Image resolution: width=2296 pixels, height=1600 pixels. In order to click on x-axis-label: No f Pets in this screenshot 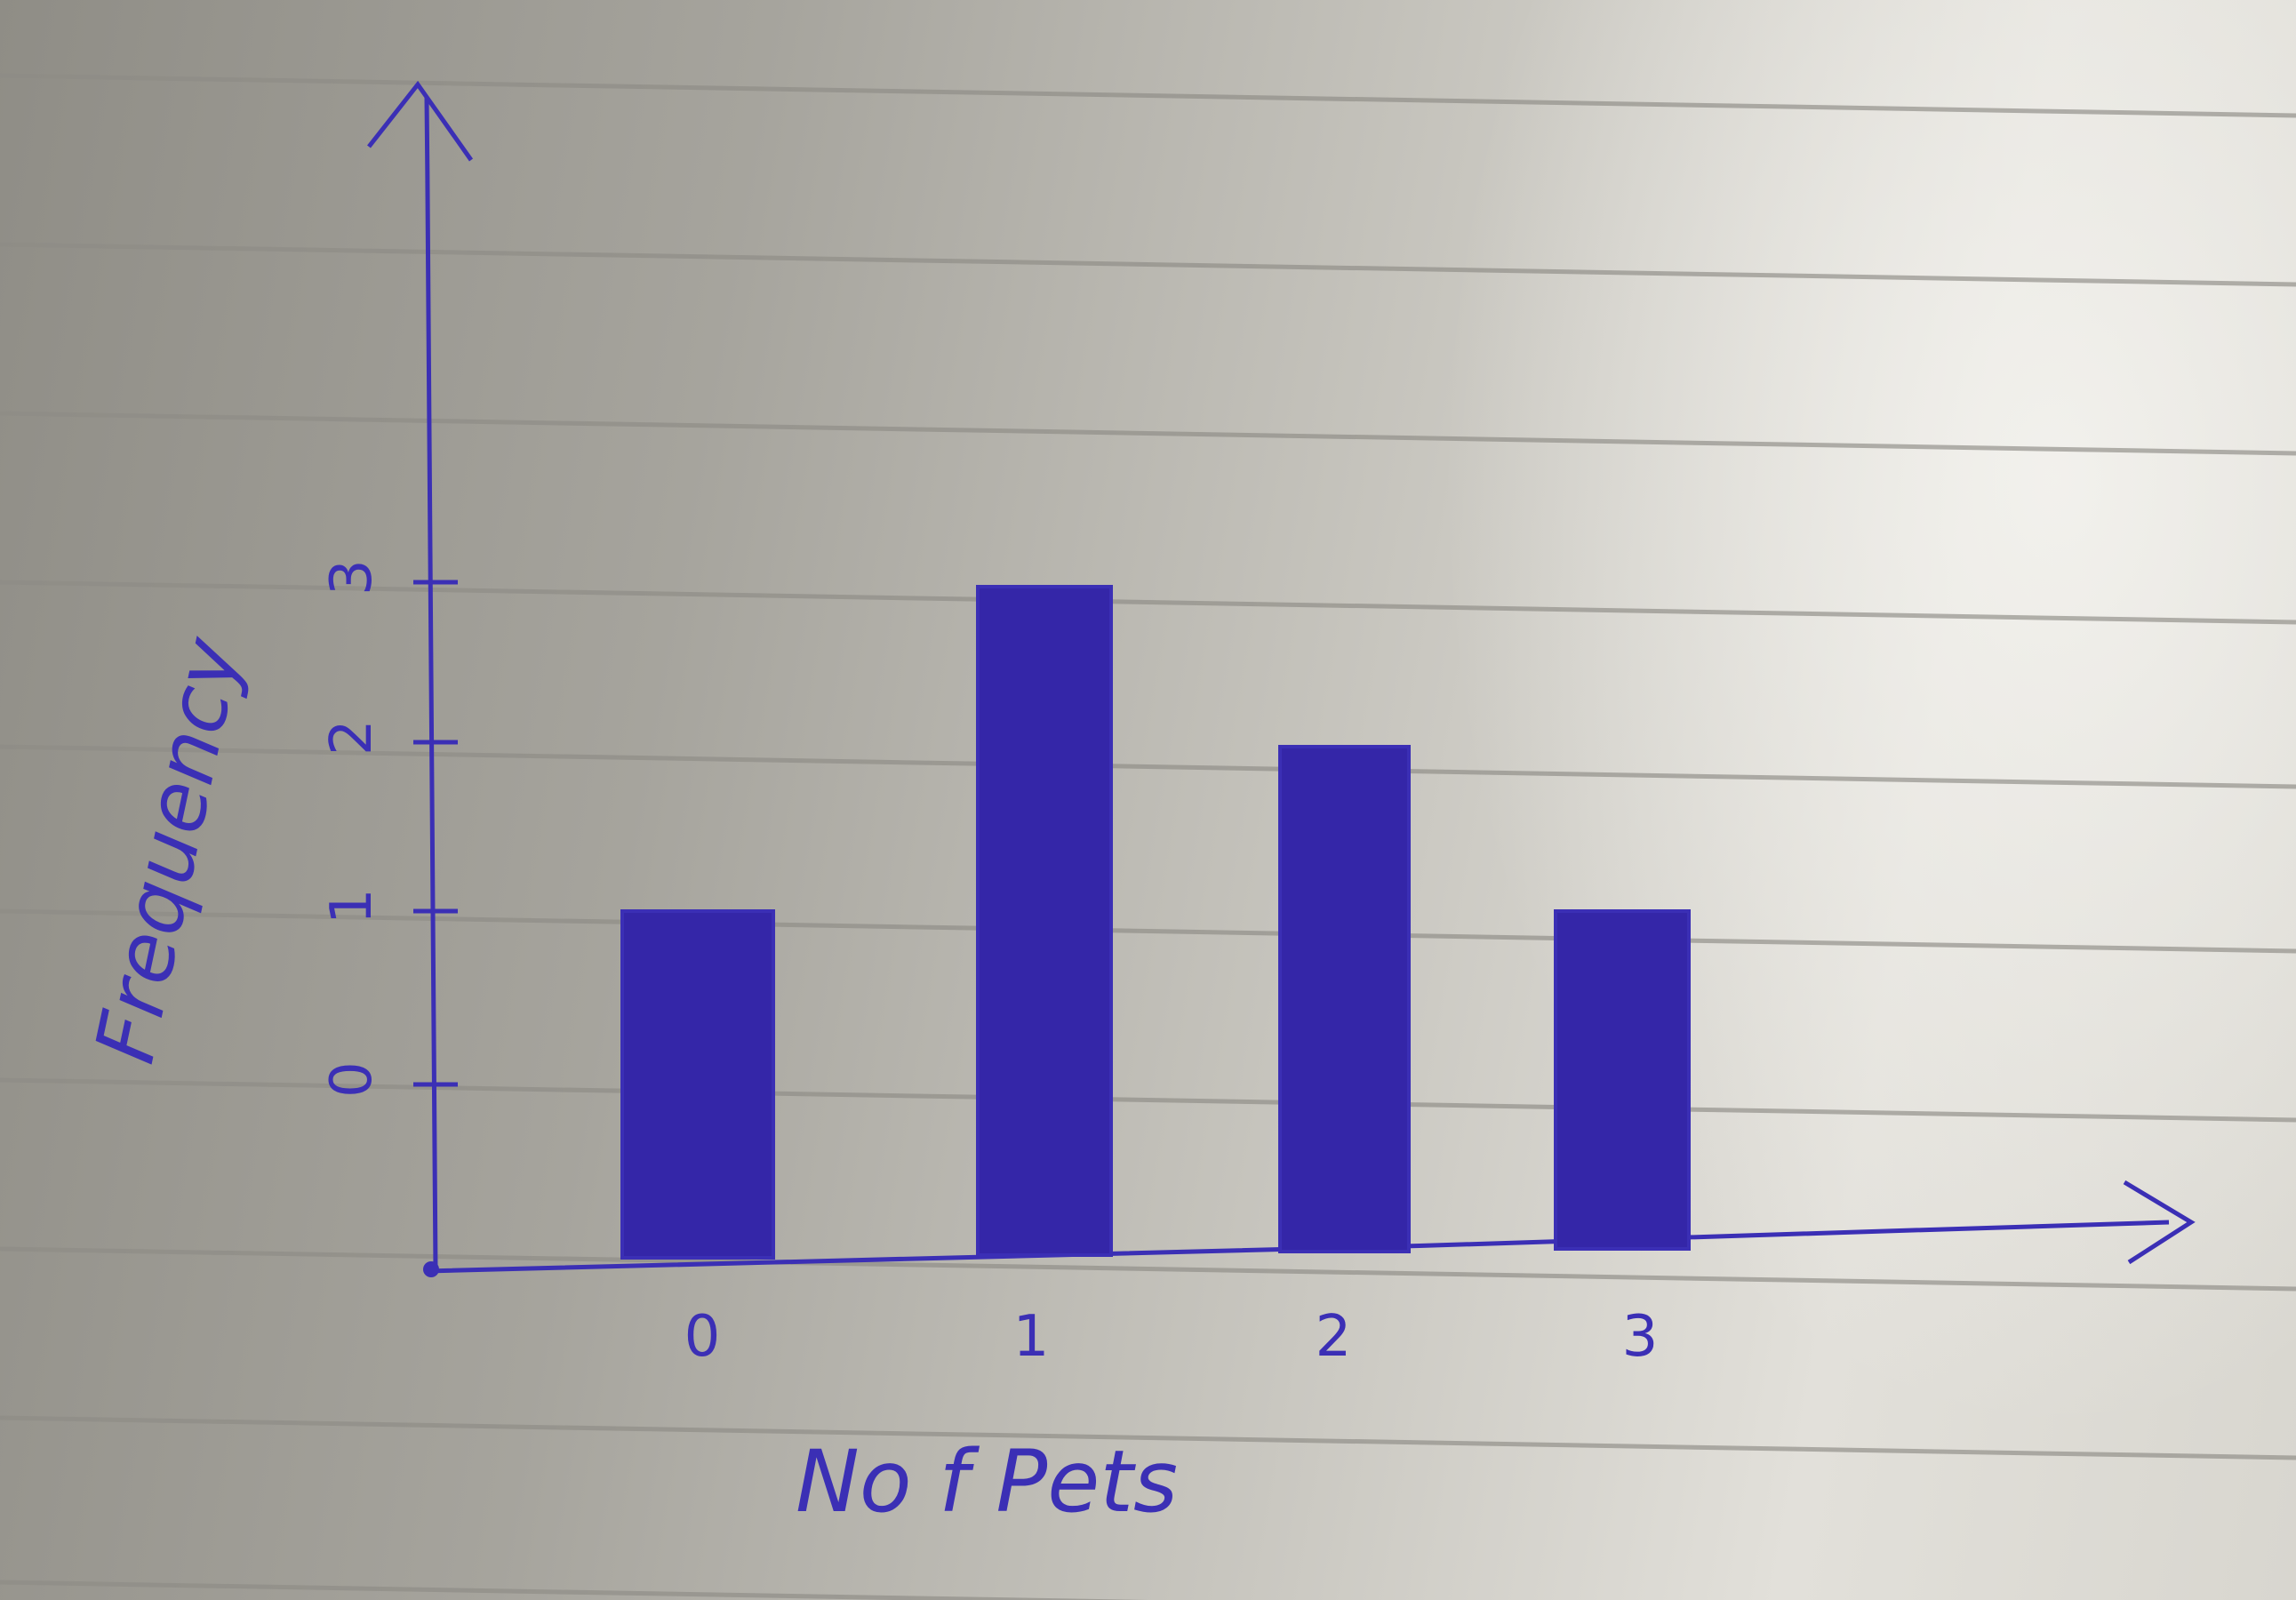, I will do `click(987, 1482)`.